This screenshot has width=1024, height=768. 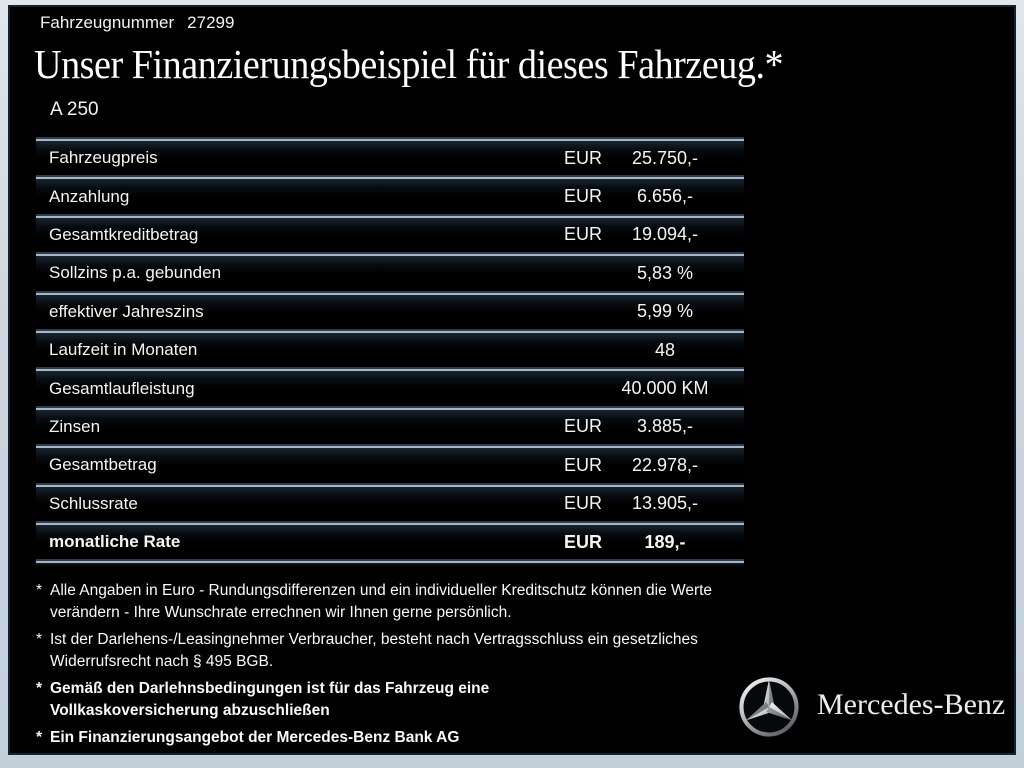 I want to click on table-row: Laufzeit in Monaten 48, so click(x=390, y=348).